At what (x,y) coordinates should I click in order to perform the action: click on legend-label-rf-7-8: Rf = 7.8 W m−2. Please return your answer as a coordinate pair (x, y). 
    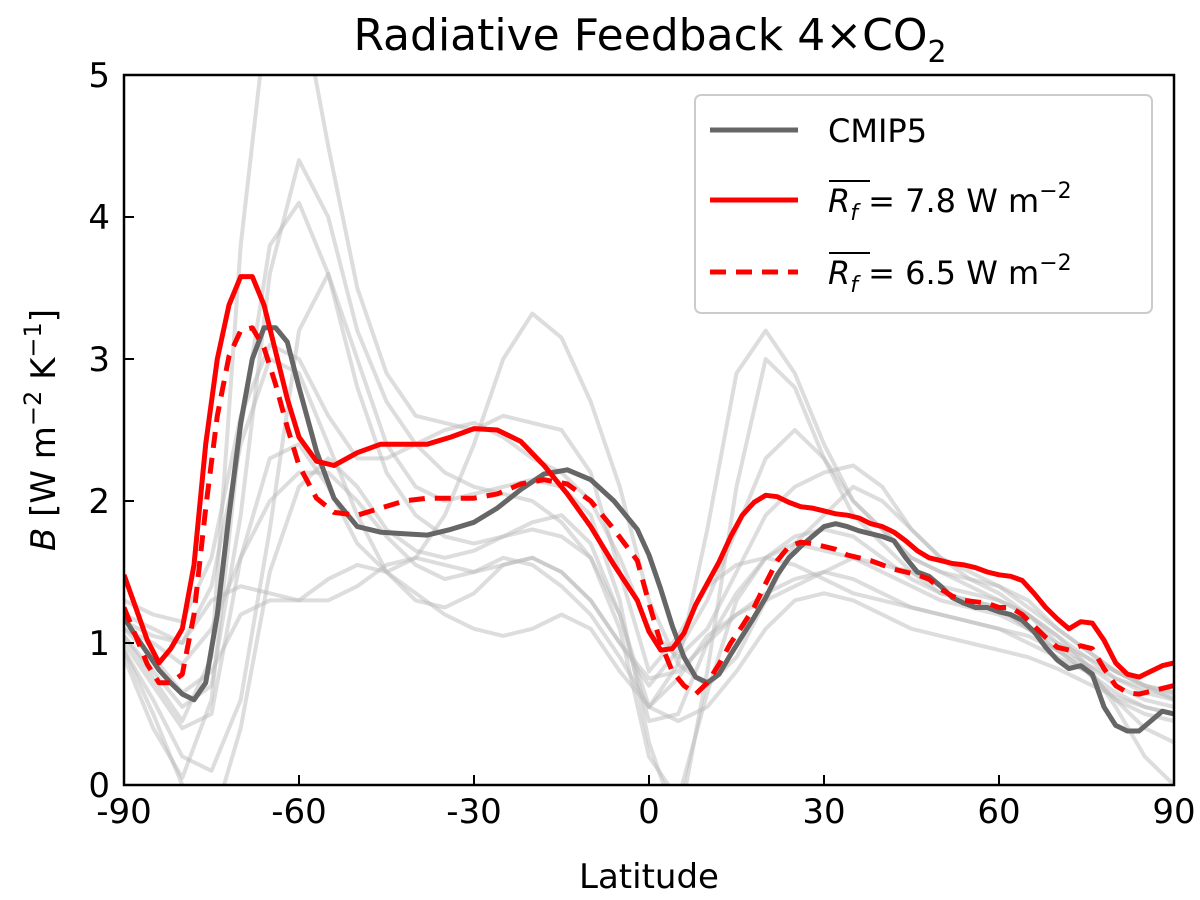
    Looking at the image, I should click on (950, 202).